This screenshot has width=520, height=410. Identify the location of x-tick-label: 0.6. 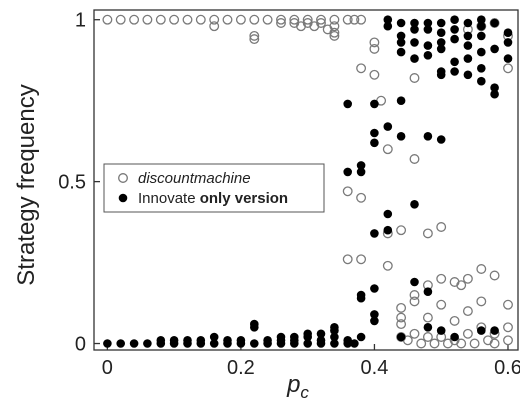
(507, 368).